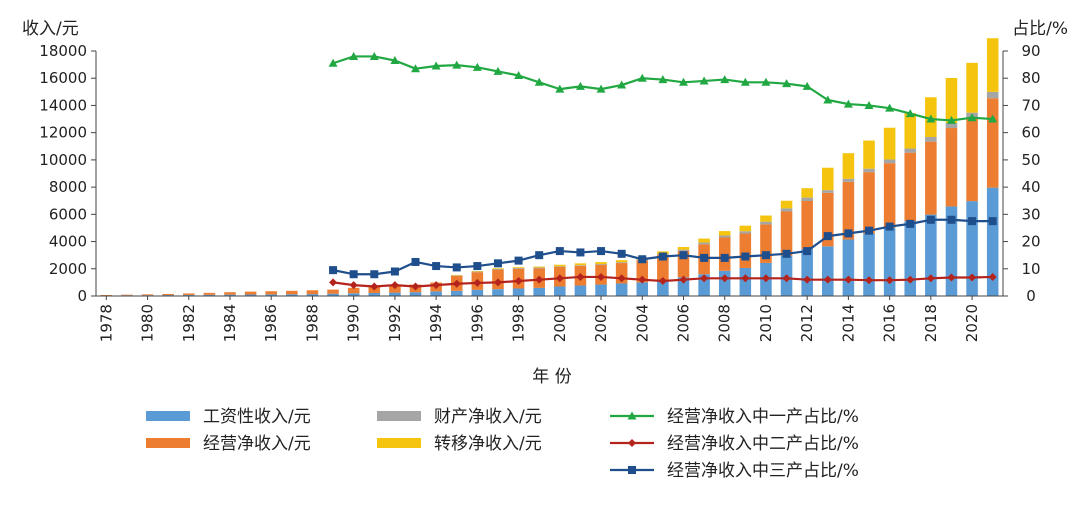 The width and height of the screenshot is (1080, 505). Describe the element at coordinates (68, 214) in the screenshot. I see `y-left-tick-label: 6000` at that location.